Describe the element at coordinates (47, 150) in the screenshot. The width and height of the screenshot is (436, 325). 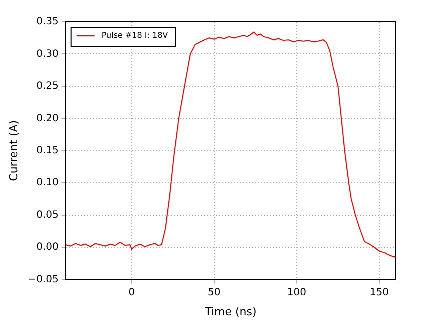
I see `y-tick-label: 0.15` at that location.